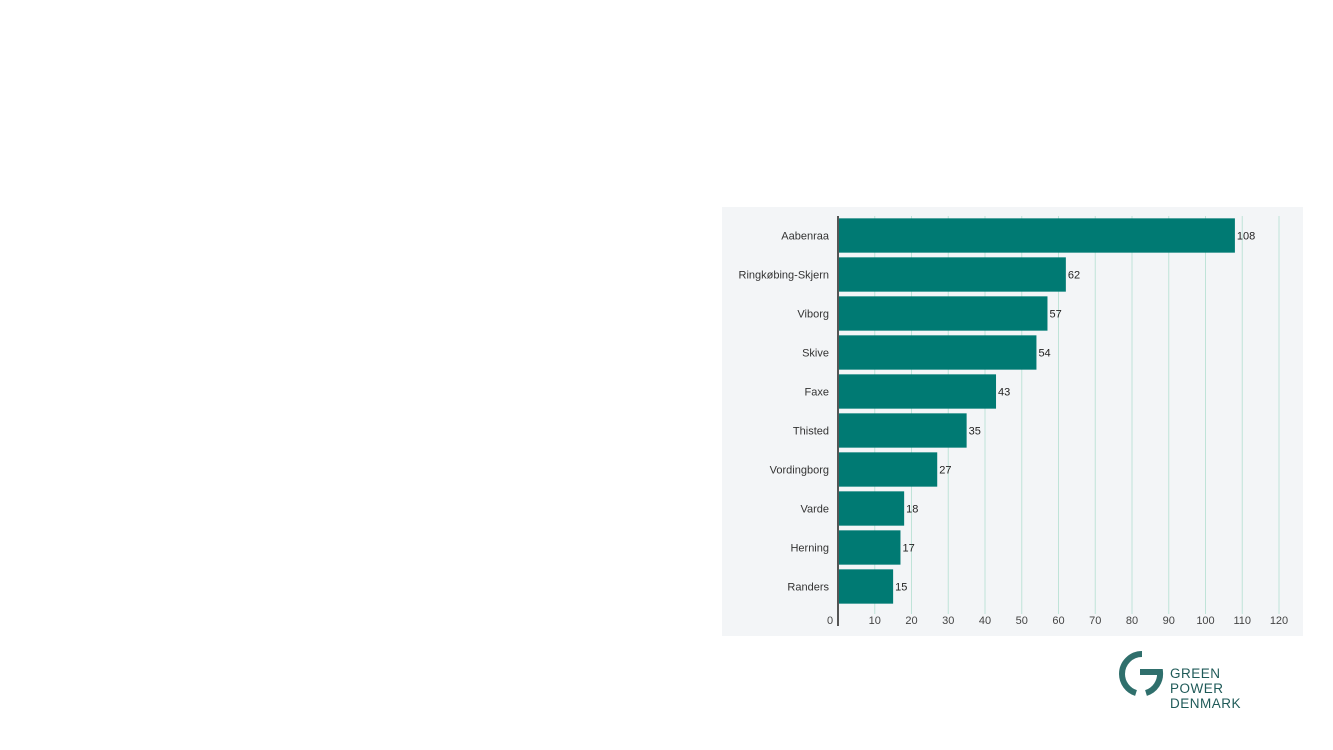  I want to click on category-label: Ringkøbing-Skjern, so click(784, 276).